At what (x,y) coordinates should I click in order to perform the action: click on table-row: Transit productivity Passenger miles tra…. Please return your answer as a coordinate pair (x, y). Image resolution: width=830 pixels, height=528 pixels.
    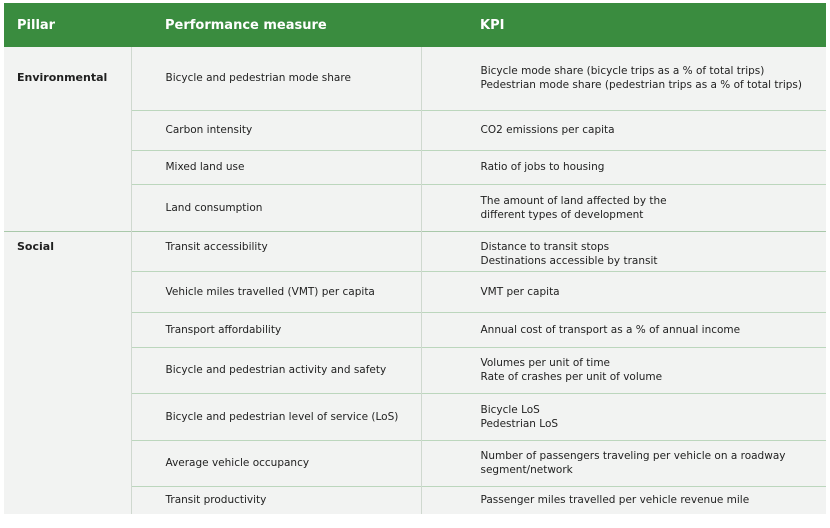
    Looking at the image, I should click on (415, 499).